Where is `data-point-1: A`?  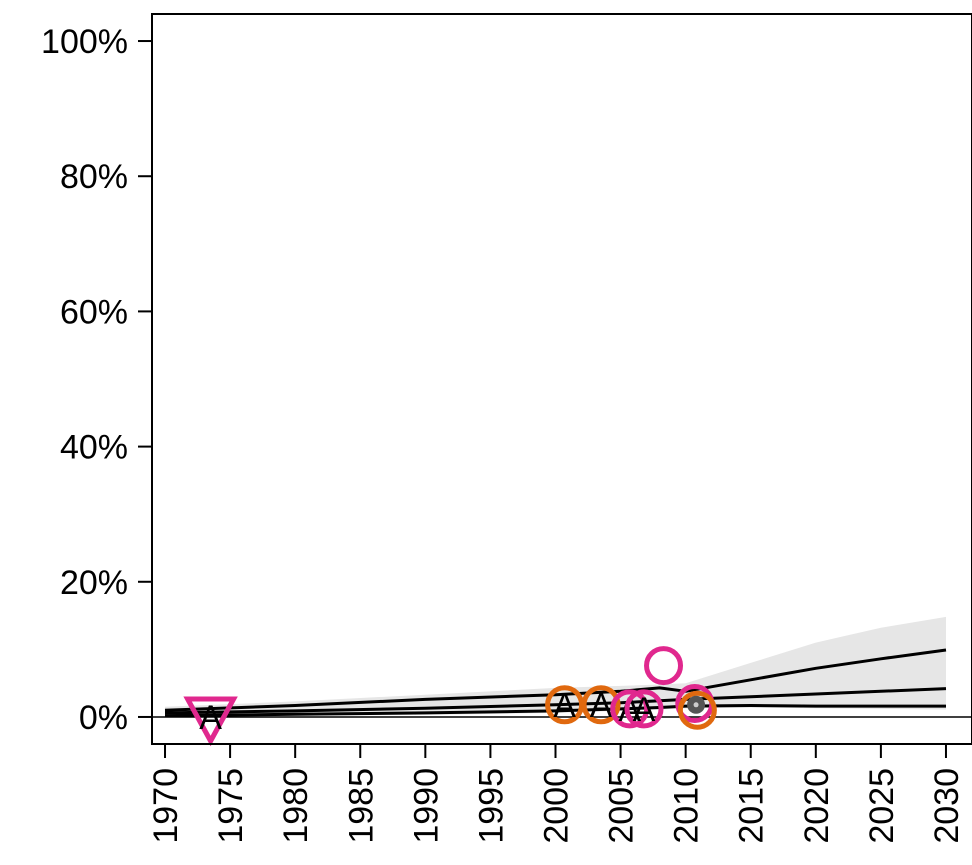 data-point-1: A is located at coordinates (210, 721).